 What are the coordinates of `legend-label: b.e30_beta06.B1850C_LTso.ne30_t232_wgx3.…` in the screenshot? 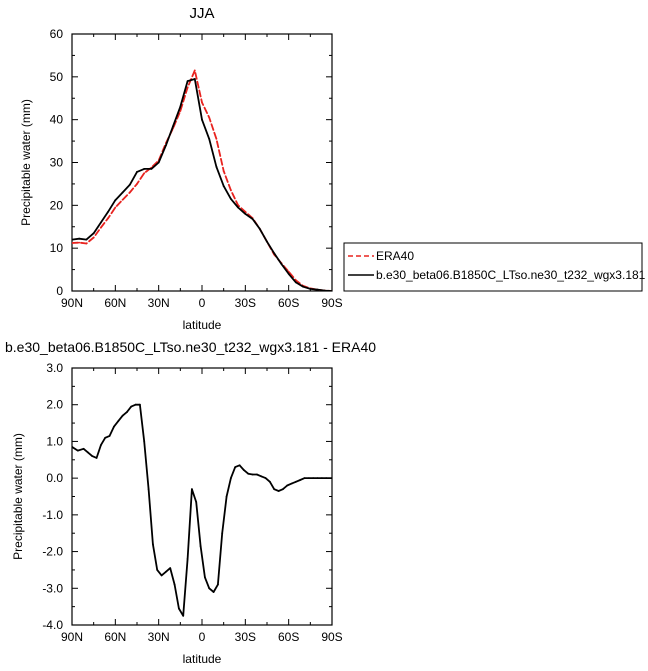 It's located at (511, 275).